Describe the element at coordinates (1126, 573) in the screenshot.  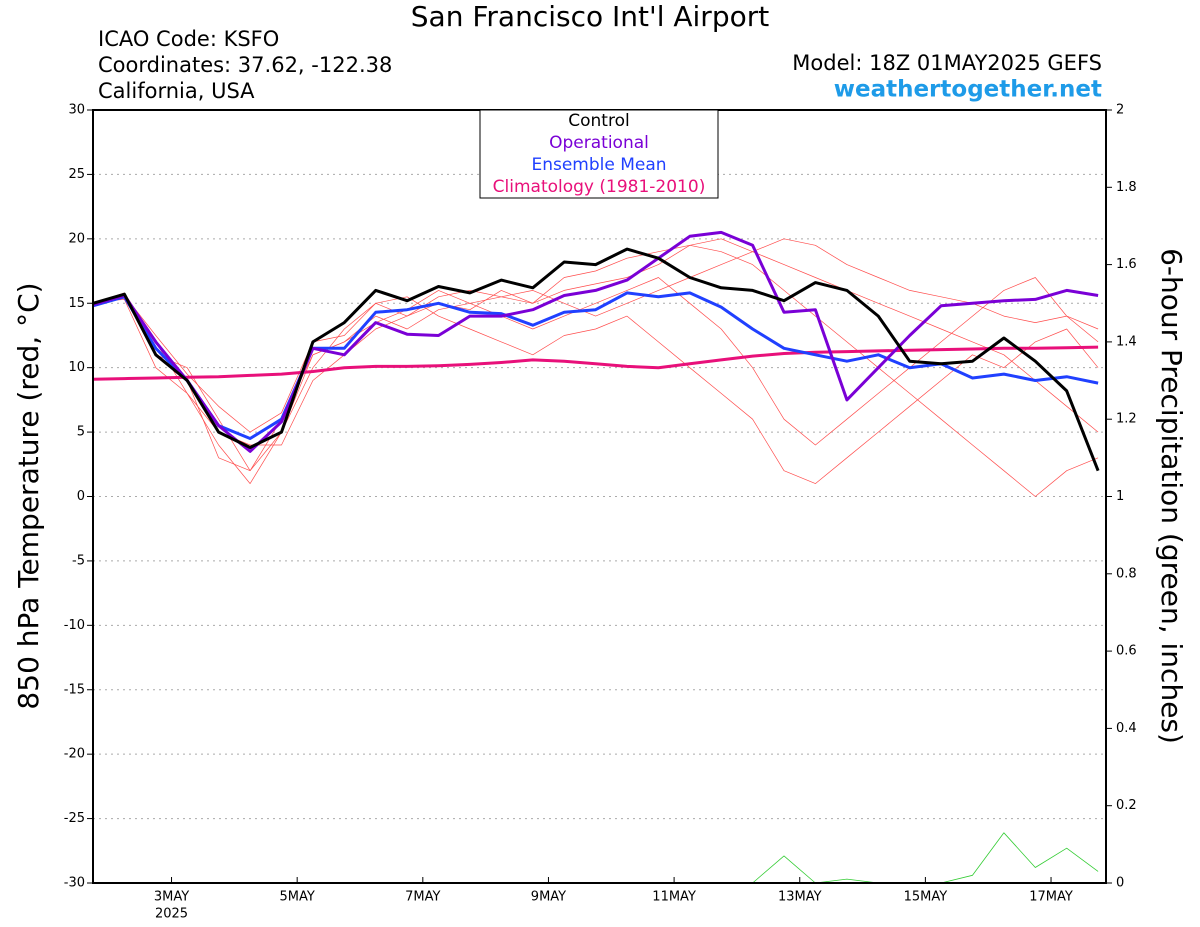
I see `y2-tick-label: 0.8` at that location.